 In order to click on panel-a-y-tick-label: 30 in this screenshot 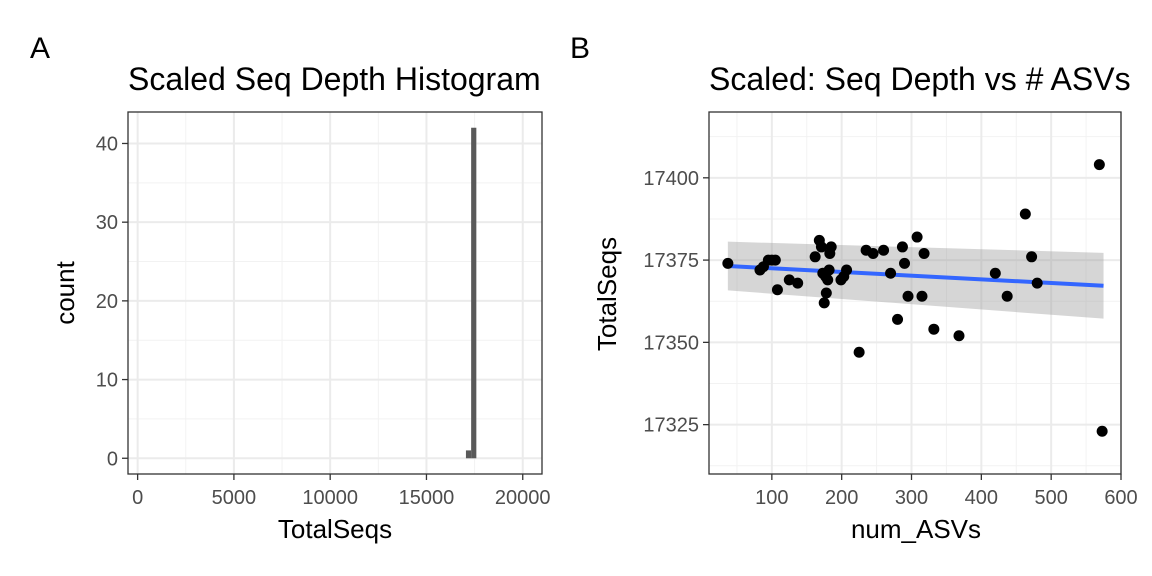, I will do `click(107, 223)`.